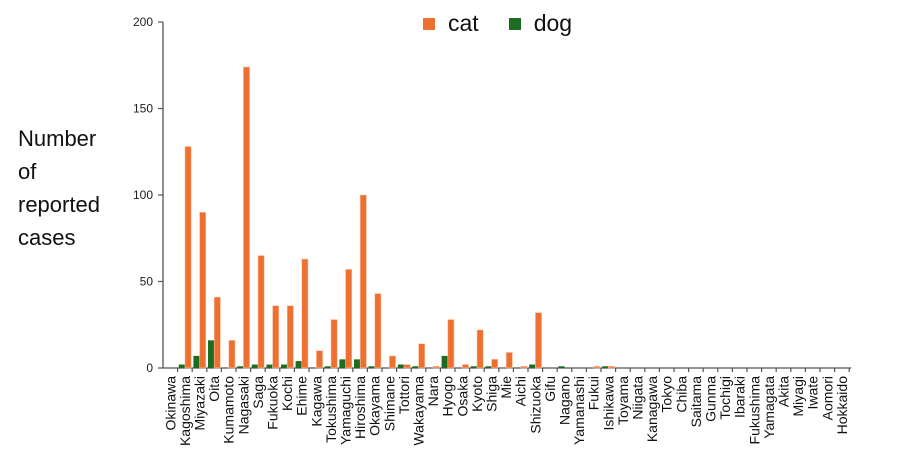  What do you see at coordinates (521, 391) in the screenshot?
I see `x-tick-label: Aichi` at bounding box center [521, 391].